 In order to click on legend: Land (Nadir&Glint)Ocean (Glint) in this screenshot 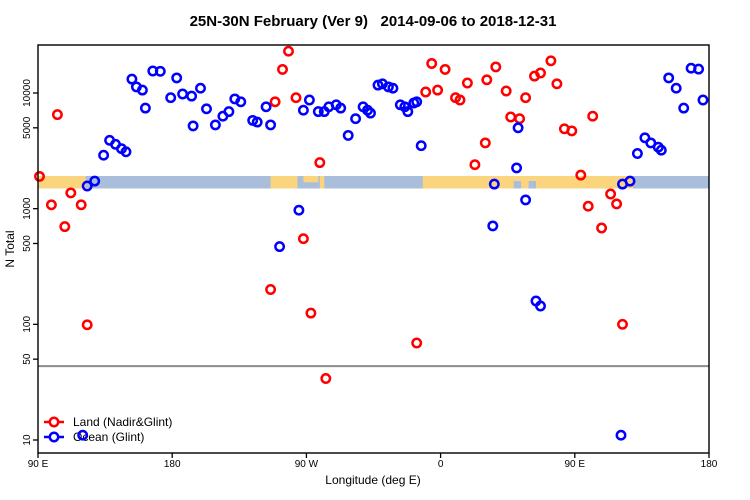, I will do `click(108, 429)`.